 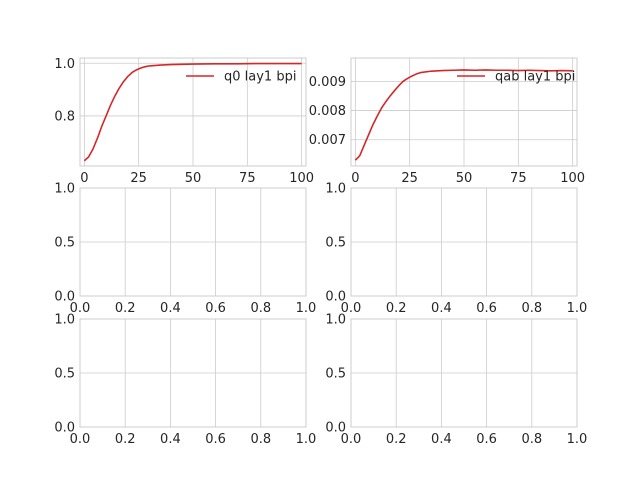 I want to click on subplot-4: 0.0 0.2 0.4 0.6 0.8 1.0 0.0 0.5 1.0, so click(x=456, y=249).